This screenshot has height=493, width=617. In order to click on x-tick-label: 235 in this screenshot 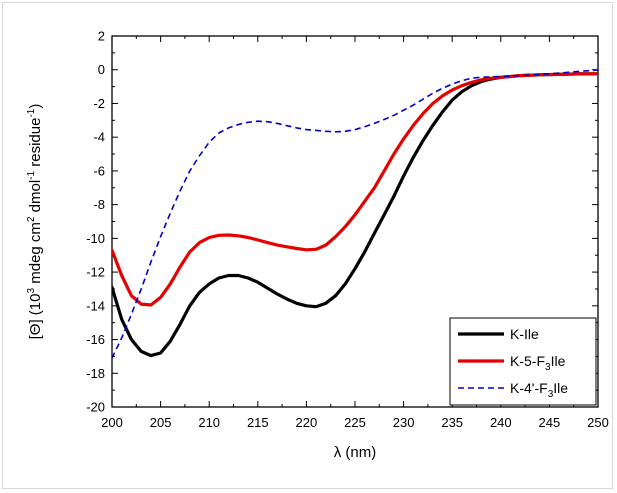, I will do `click(452, 422)`.